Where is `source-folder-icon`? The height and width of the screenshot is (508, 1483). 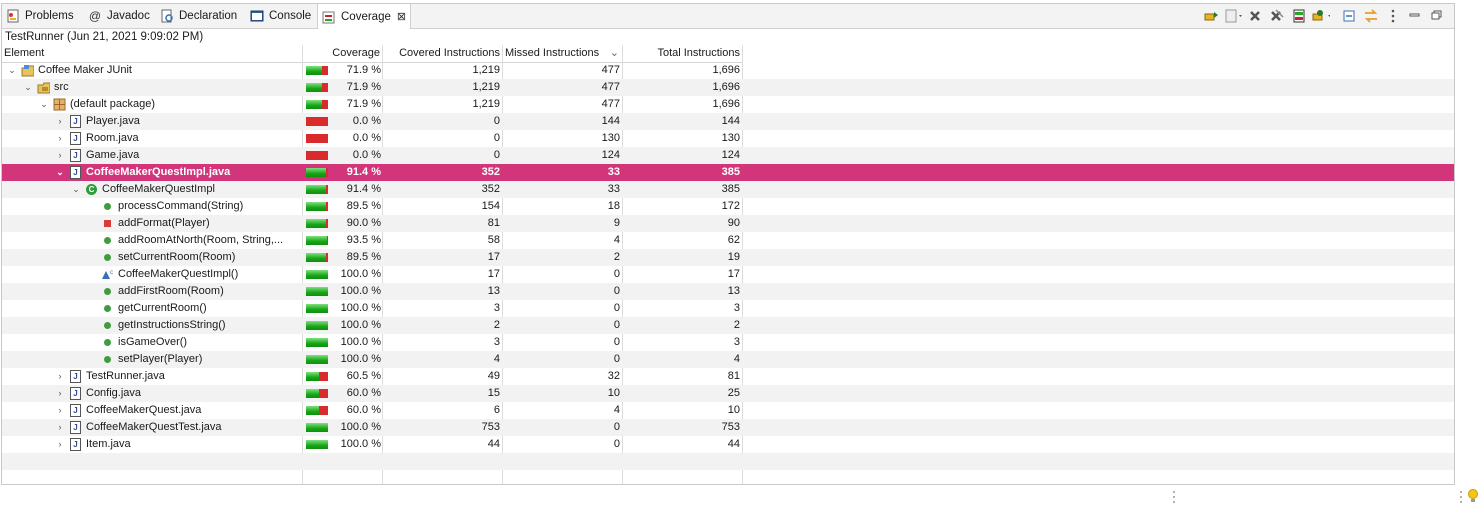
source-folder-icon is located at coordinates (43, 87).